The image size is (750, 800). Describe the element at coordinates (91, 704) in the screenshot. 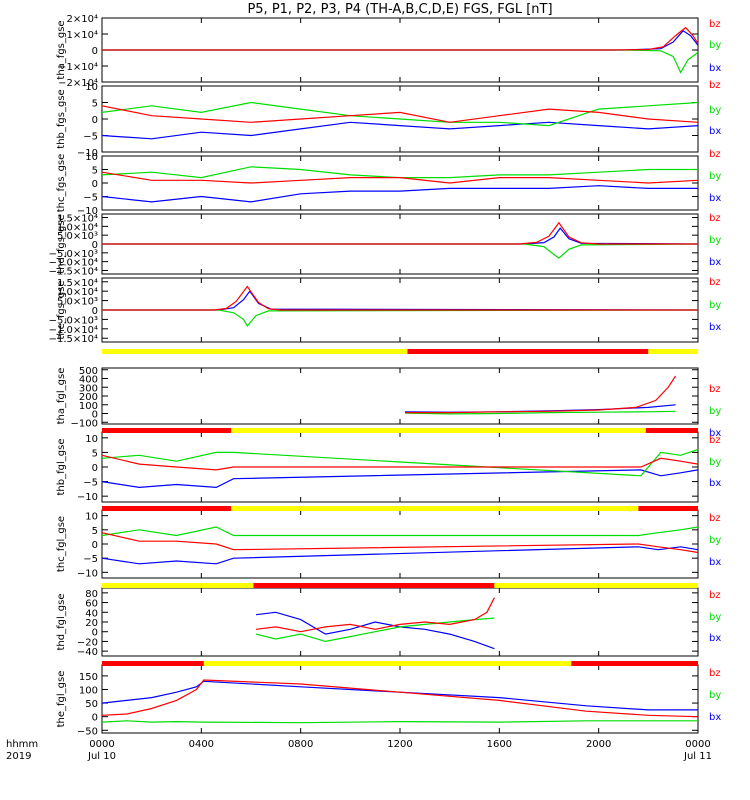

I see `y-tick-label: 50` at that location.